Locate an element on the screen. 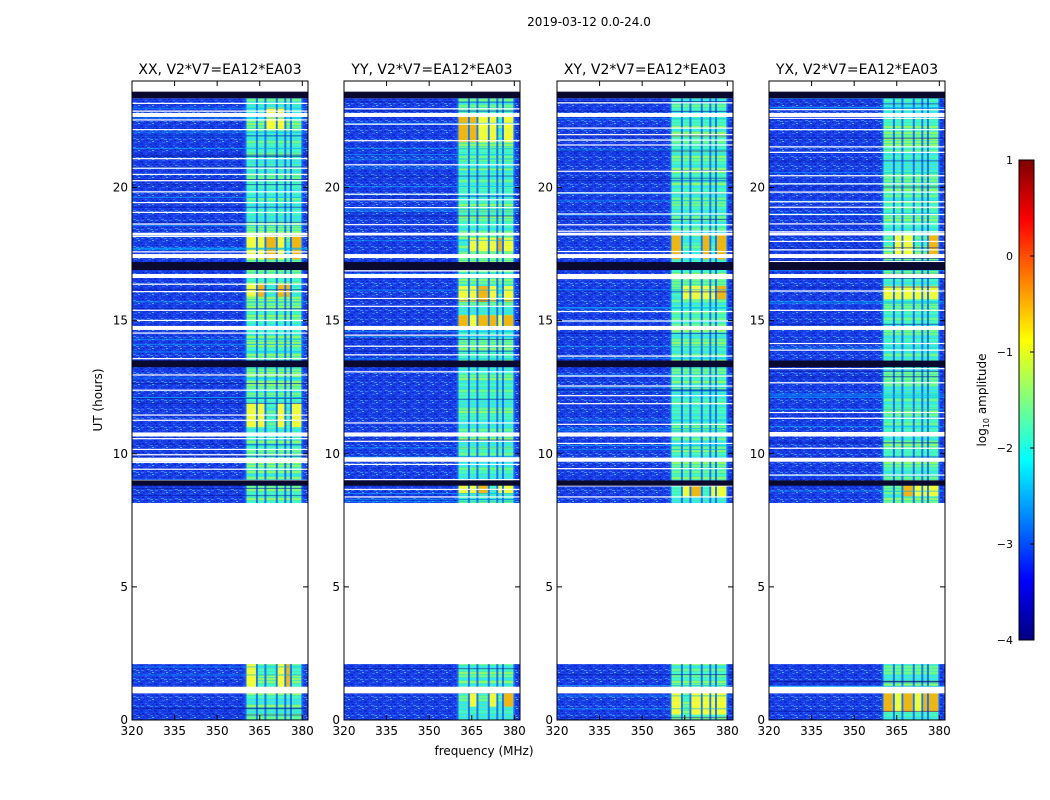  x-tick-label: 380 is located at coordinates (302, 731).